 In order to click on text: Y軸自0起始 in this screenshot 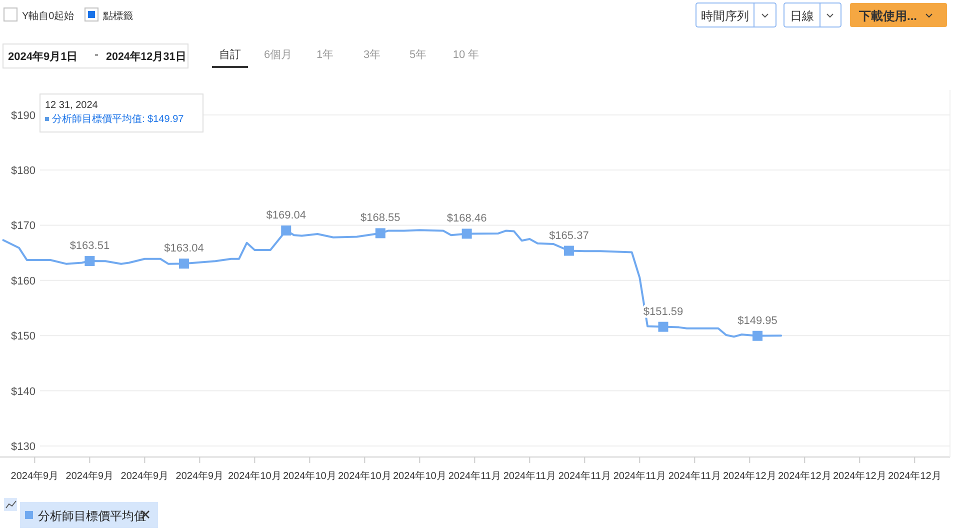, I will do `click(48, 16)`.